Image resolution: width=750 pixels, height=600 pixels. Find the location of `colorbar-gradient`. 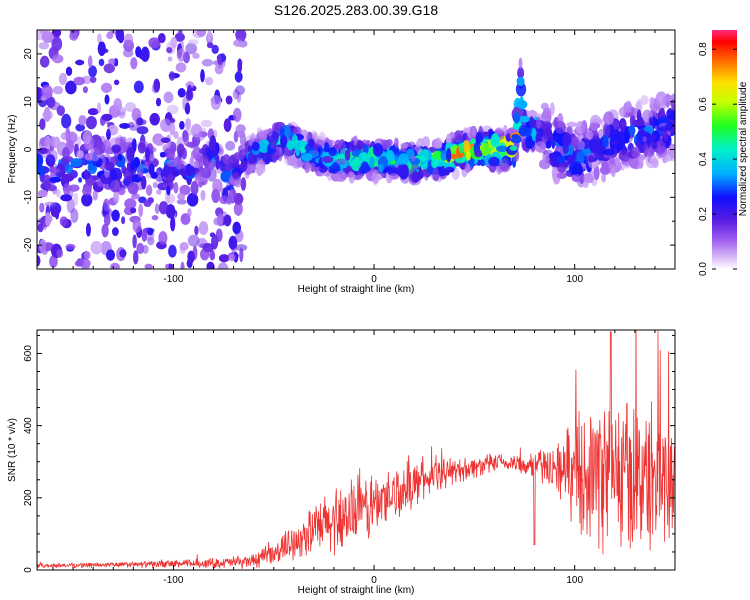

colorbar-gradient is located at coordinates (724, 149).